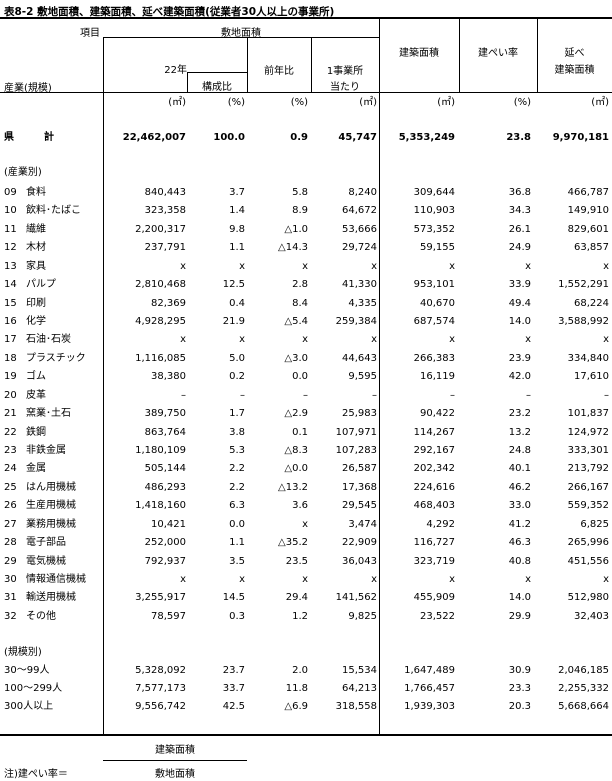 Image resolution: width=612 pixels, height=781 pixels. Describe the element at coordinates (25, 304) in the screenshot. I see `row-label: 15 印刷` at that location.